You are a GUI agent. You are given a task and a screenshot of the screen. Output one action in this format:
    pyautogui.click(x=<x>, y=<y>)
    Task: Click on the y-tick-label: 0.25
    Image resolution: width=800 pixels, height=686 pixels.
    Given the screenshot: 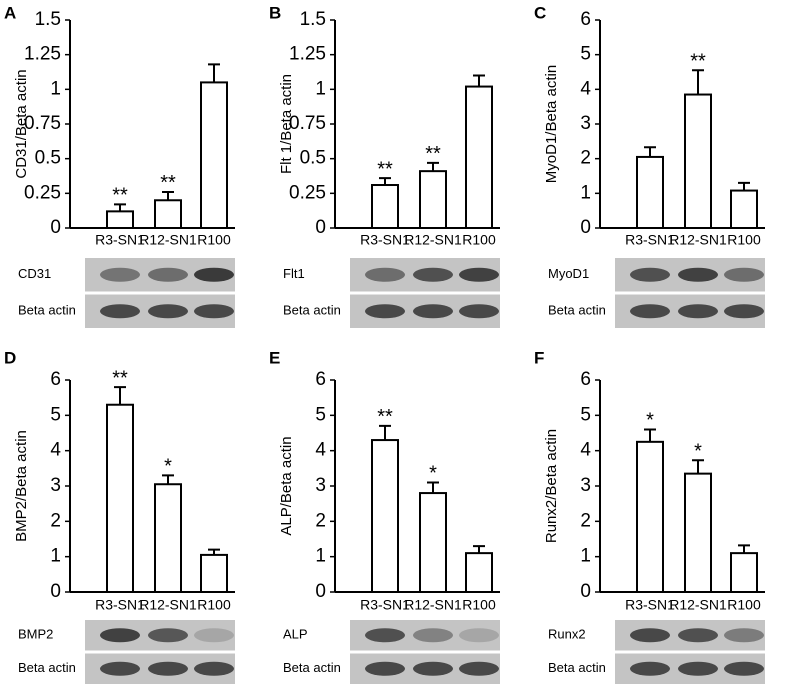 What is the action you would take?
    pyautogui.click(x=307, y=192)
    